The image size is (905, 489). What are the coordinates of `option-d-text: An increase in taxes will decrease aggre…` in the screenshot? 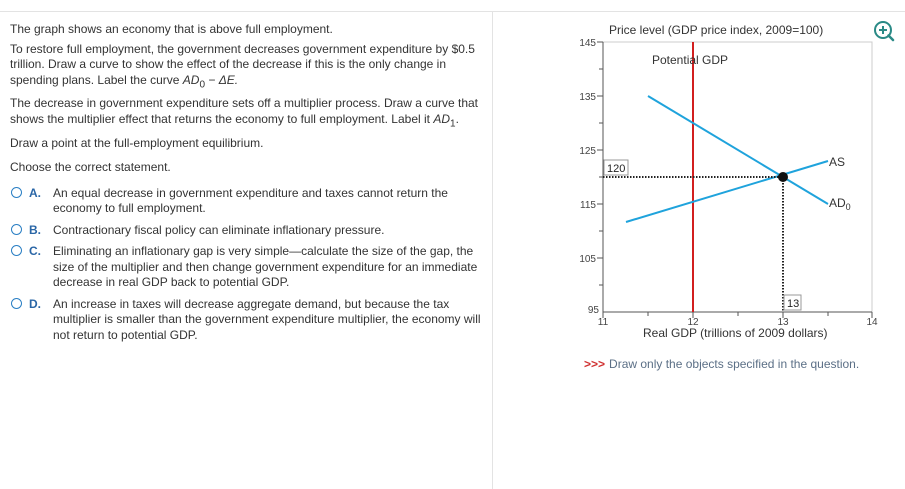 It's located at (267, 319).